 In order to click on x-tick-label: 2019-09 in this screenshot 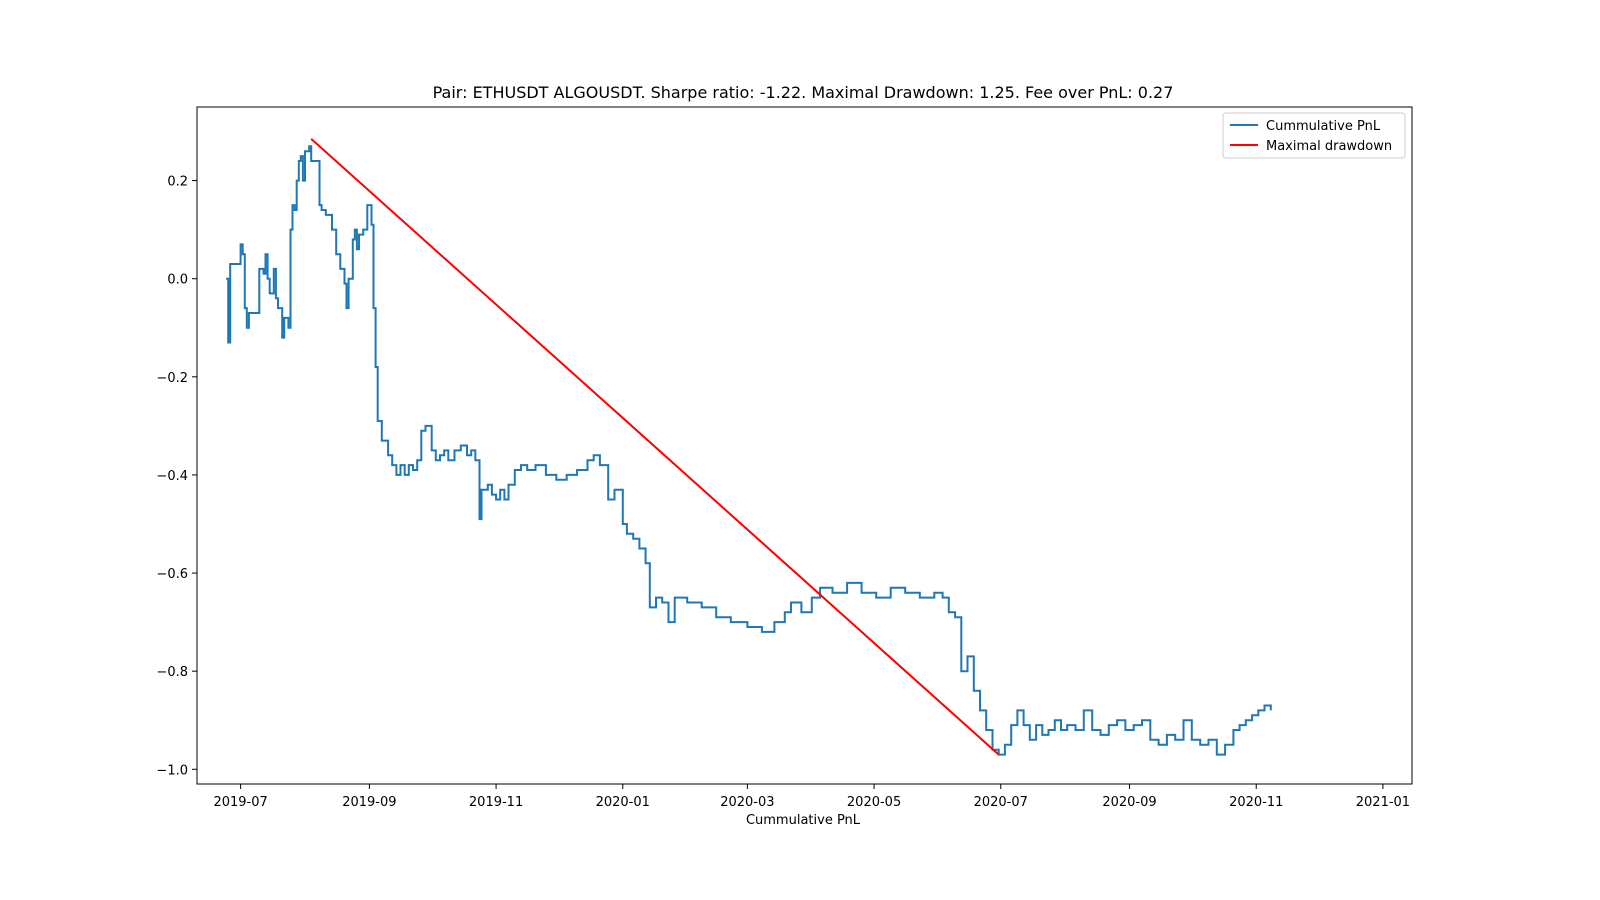, I will do `click(369, 802)`.